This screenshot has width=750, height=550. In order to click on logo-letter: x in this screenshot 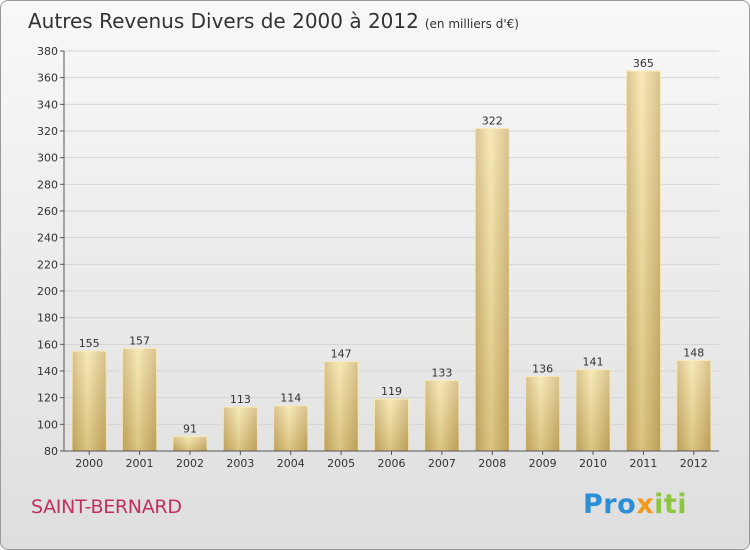, I will do `click(645, 504)`.